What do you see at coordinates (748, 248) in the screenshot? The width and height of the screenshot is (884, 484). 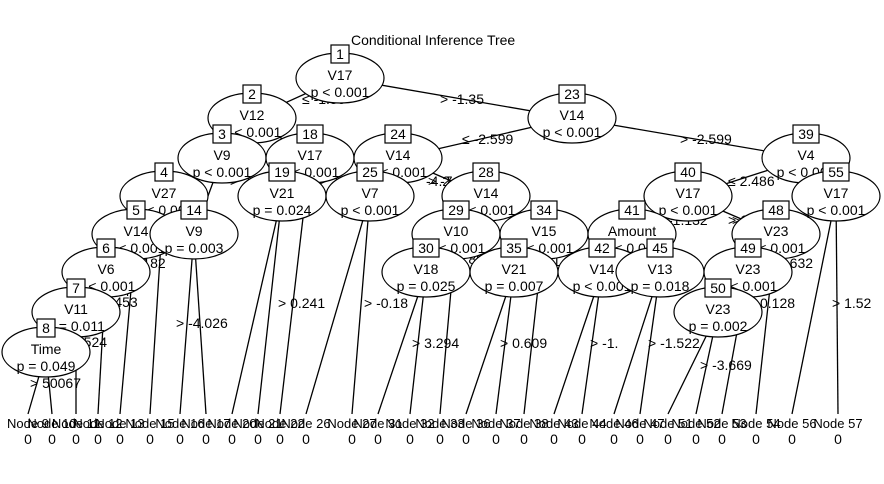 I see `node-id: 49` at bounding box center [748, 248].